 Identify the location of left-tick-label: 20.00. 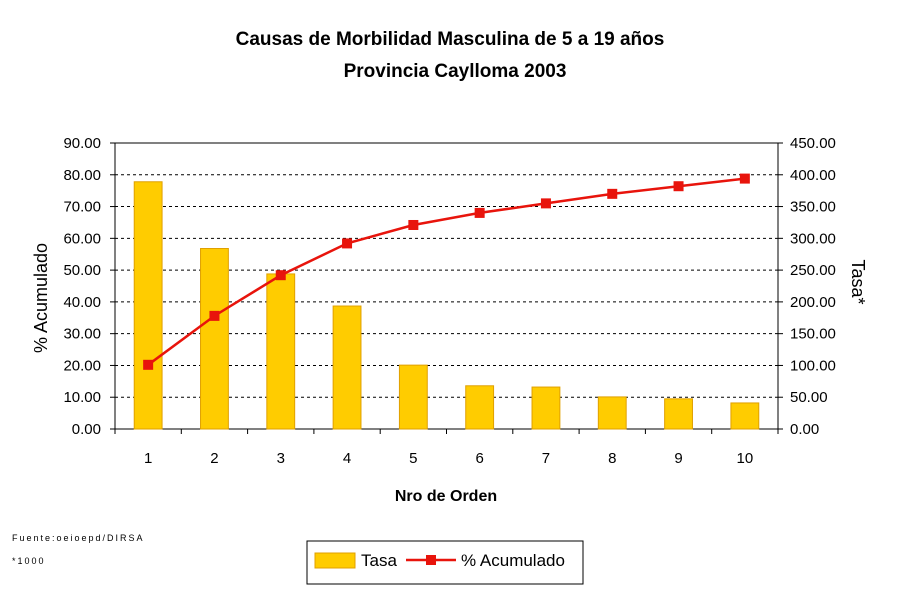
(82, 365).